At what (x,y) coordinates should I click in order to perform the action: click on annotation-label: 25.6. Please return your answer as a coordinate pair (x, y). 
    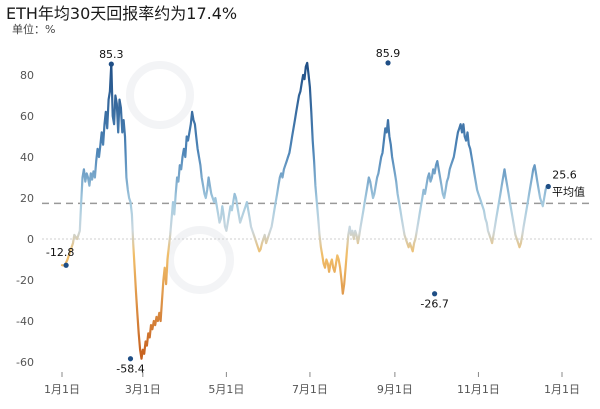
    Looking at the image, I should click on (564, 175).